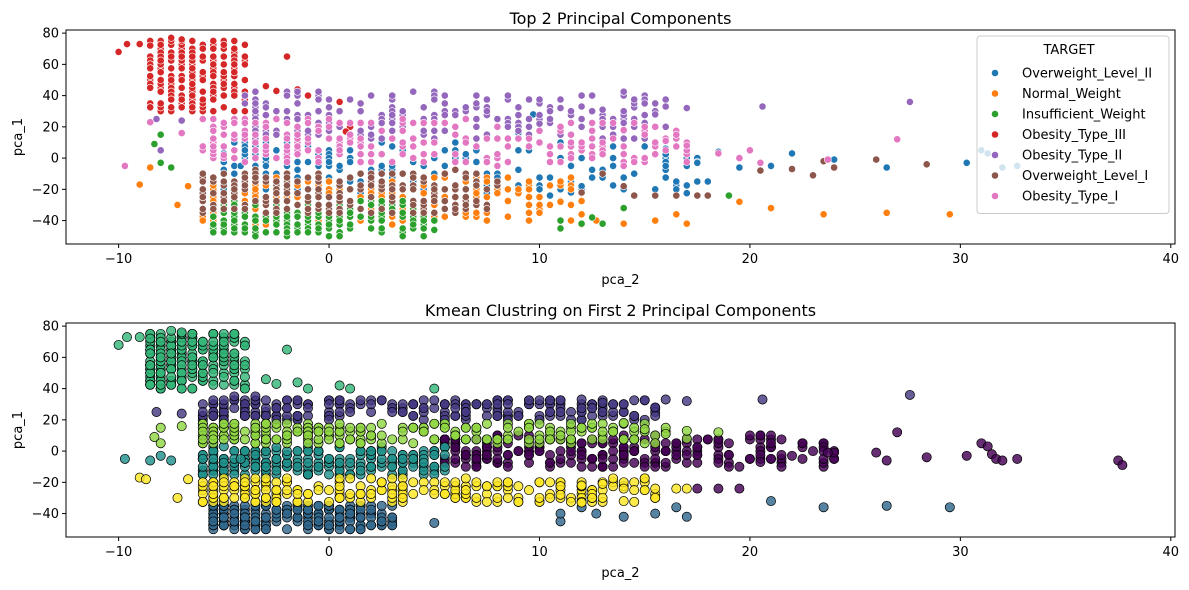 This screenshot has height=590, width=1189. Describe the element at coordinates (1087, 74) in the screenshot. I see `legend-label: Overweight_Level_II` at that location.